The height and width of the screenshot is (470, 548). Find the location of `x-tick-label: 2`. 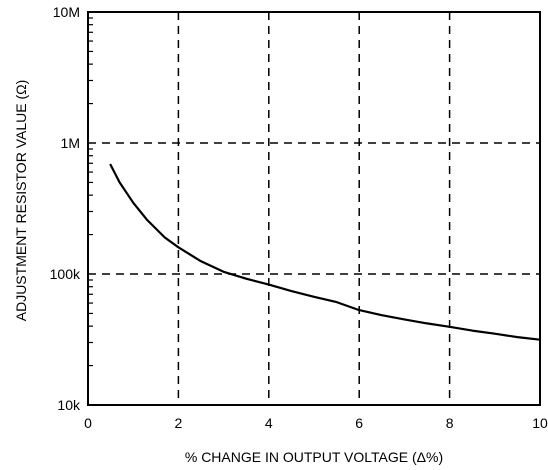

x-tick-label: 2 is located at coordinates (179, 423).